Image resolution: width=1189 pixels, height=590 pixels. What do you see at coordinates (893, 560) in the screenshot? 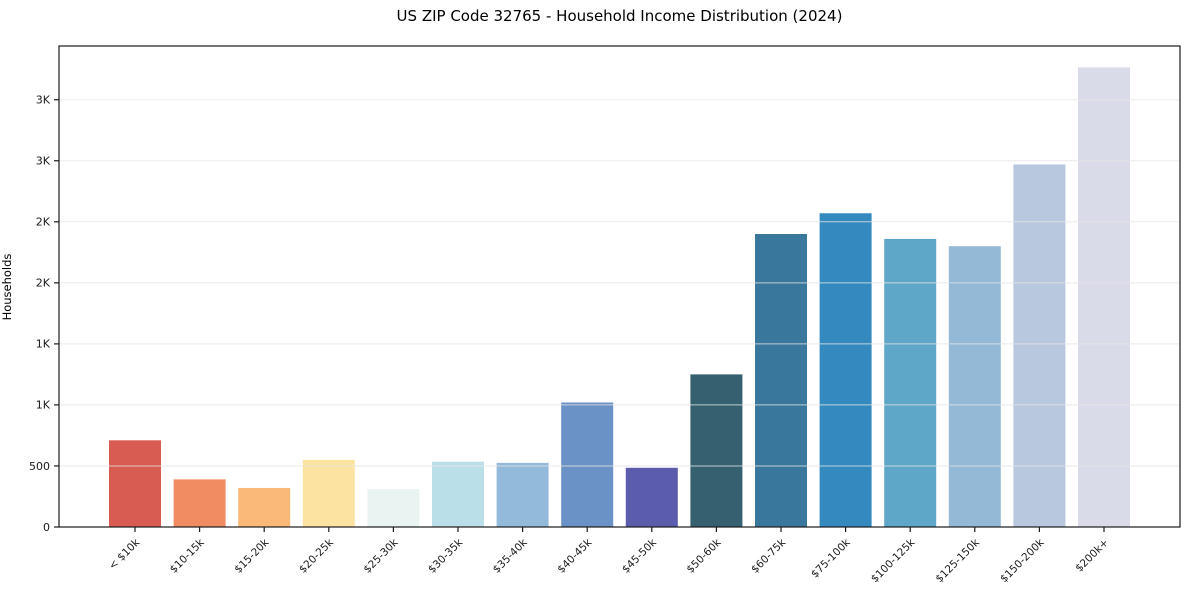
I see `x-tick-label: $100-125k` at bounding box center [893, 560].